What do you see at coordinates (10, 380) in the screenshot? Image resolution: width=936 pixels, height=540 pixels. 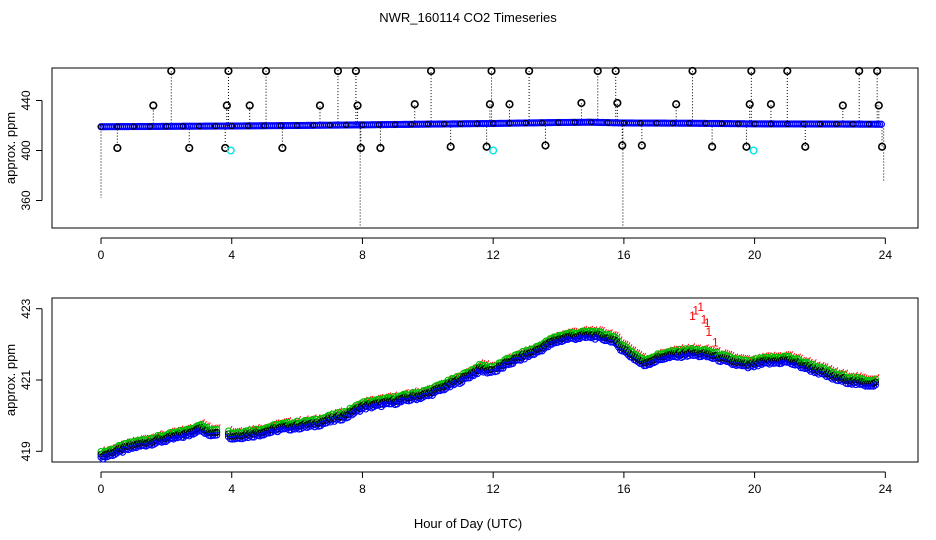 I see `bottom-y-axis-label: approx. ppm` at bounding box center [10, 380].